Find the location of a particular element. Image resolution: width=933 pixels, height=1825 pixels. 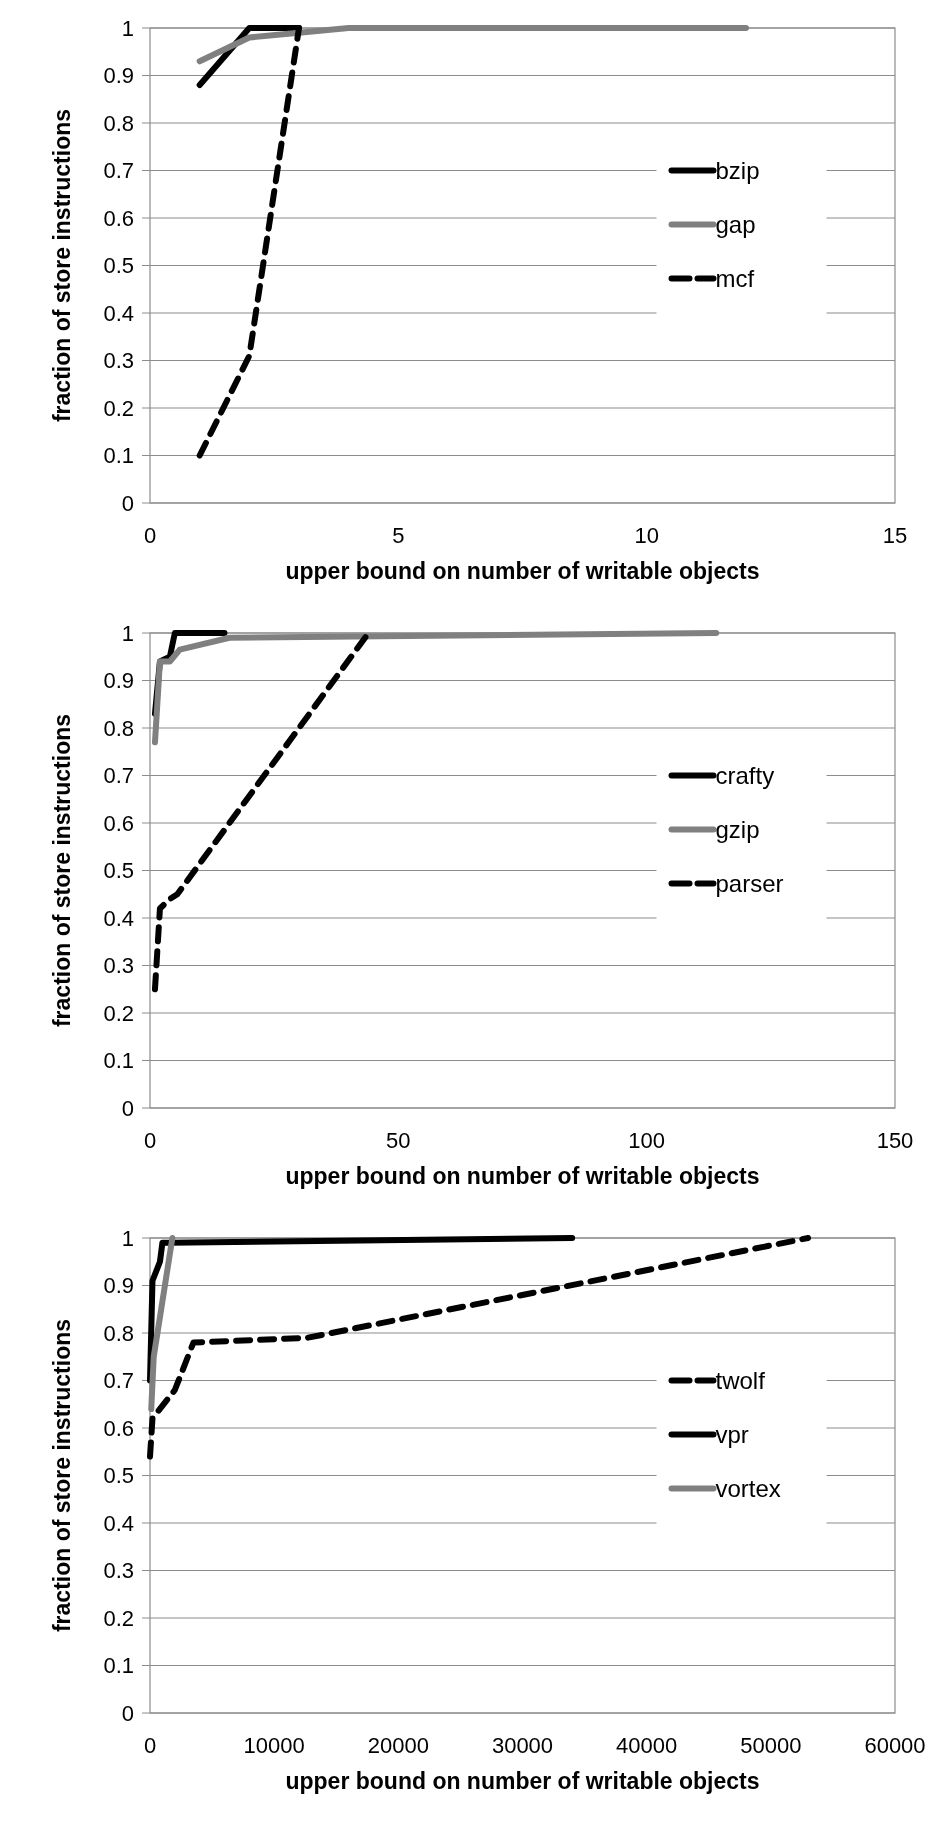

legend-label: bzip is located at coordinates (737, 170).